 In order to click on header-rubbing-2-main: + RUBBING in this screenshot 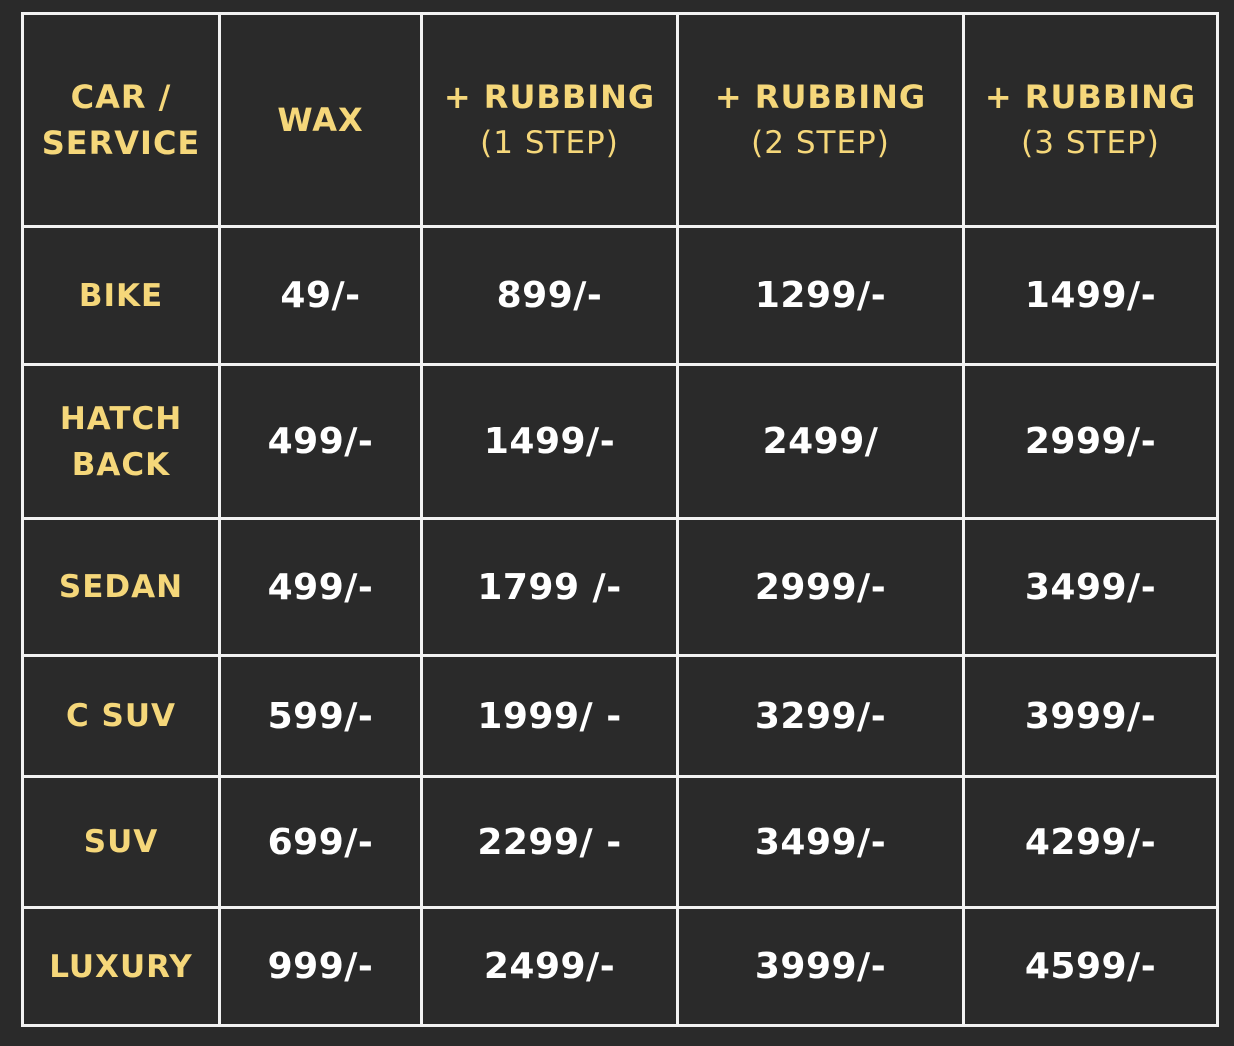, I will do `click(820, 97)`.